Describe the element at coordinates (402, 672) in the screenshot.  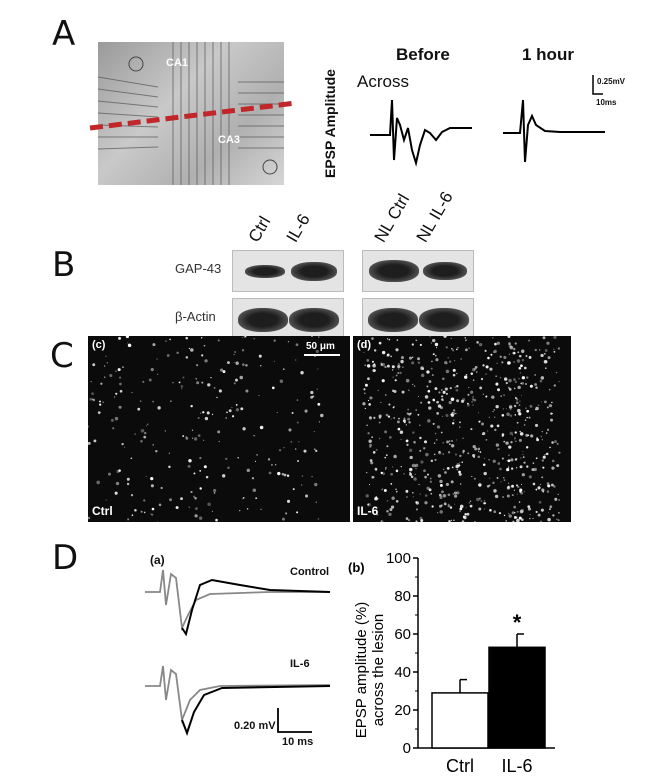
I see `y-tick-label: 40` at that location.